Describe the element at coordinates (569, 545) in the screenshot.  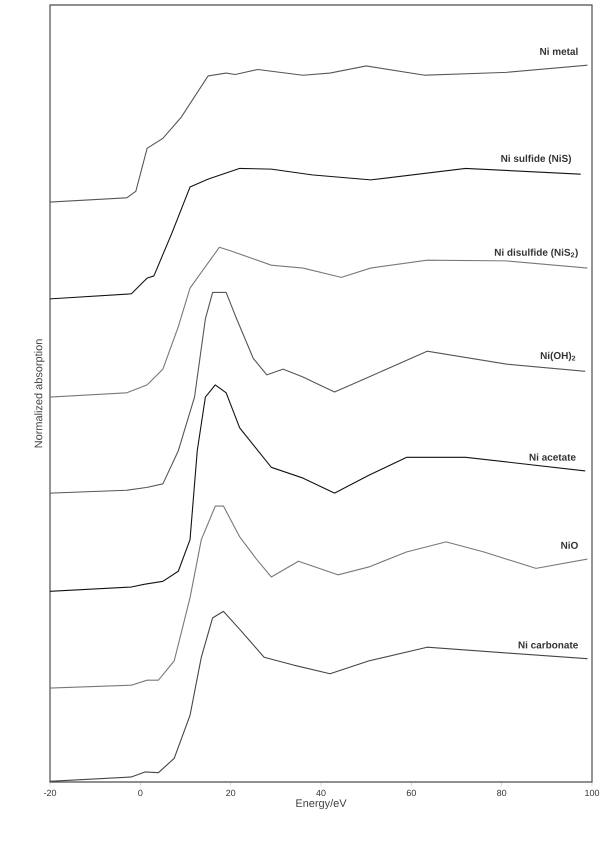
I see `series-label: NiO` at that location.